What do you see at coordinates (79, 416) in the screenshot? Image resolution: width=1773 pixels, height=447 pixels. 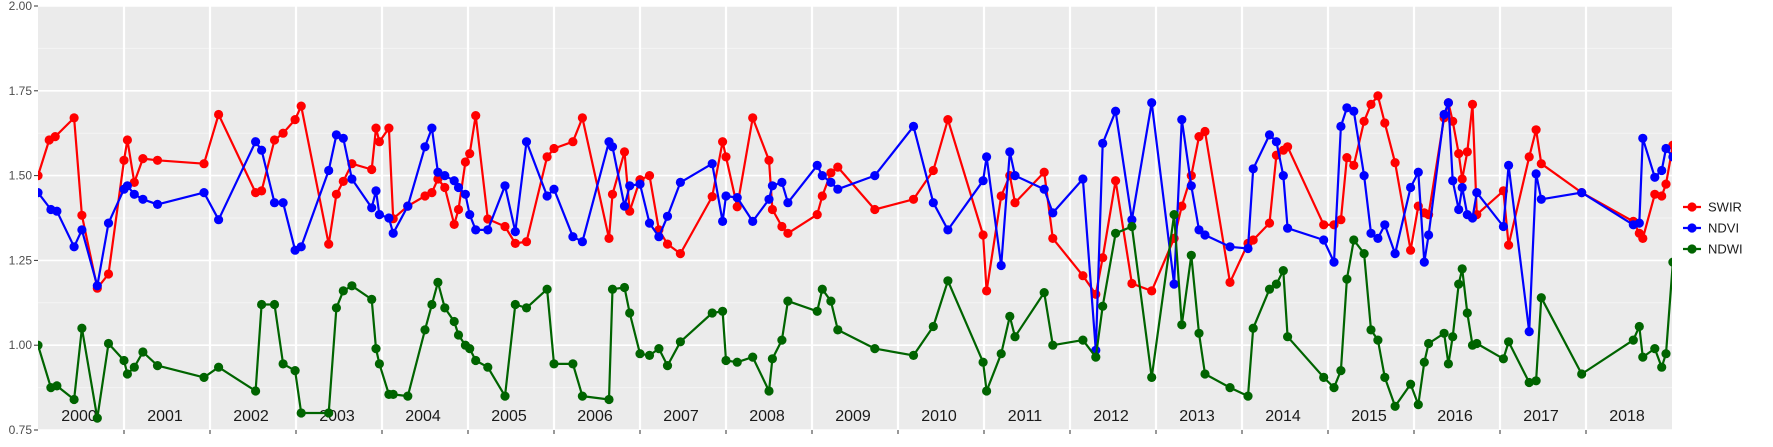 I see `year-label: 2000` at bounding box center [79, 416].